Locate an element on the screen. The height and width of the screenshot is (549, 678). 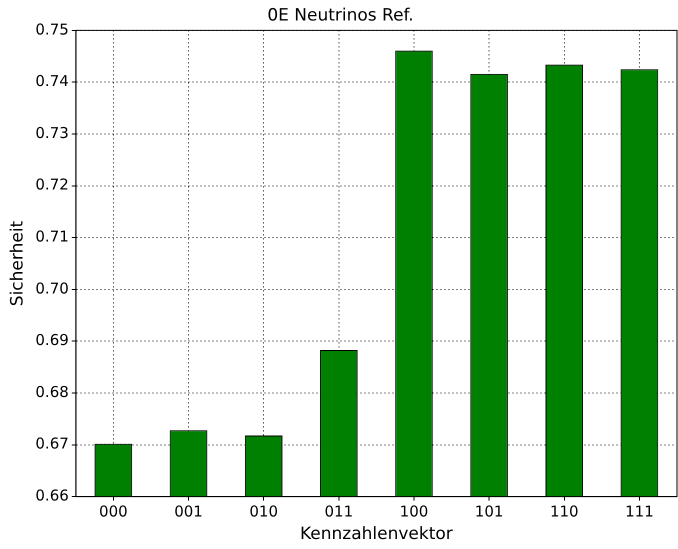
y-tick-label: 0.75 is located at coordinates (52, 29).